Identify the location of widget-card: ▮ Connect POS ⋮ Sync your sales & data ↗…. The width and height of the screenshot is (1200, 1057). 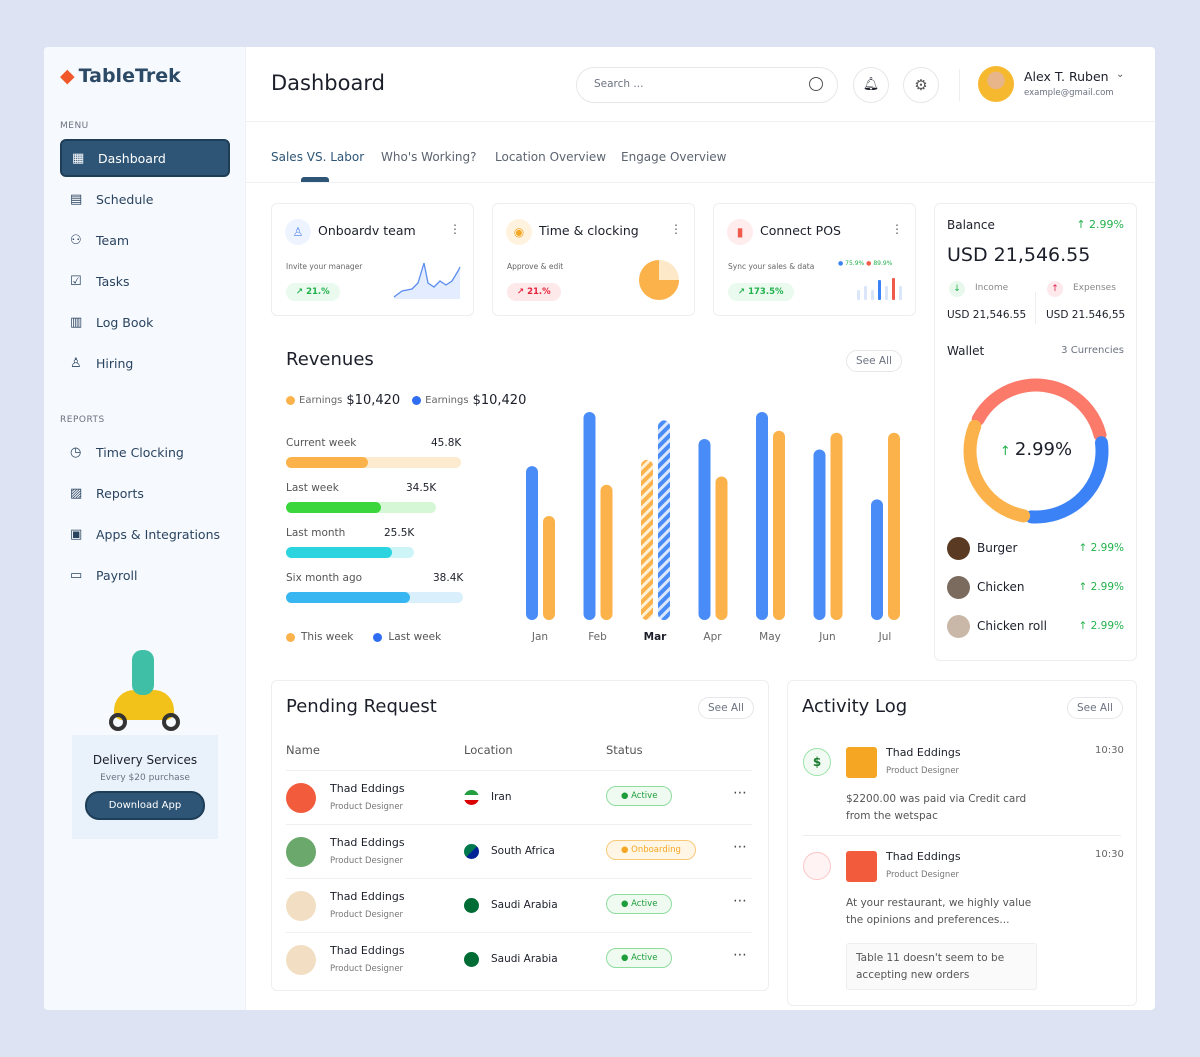
(814, 259).